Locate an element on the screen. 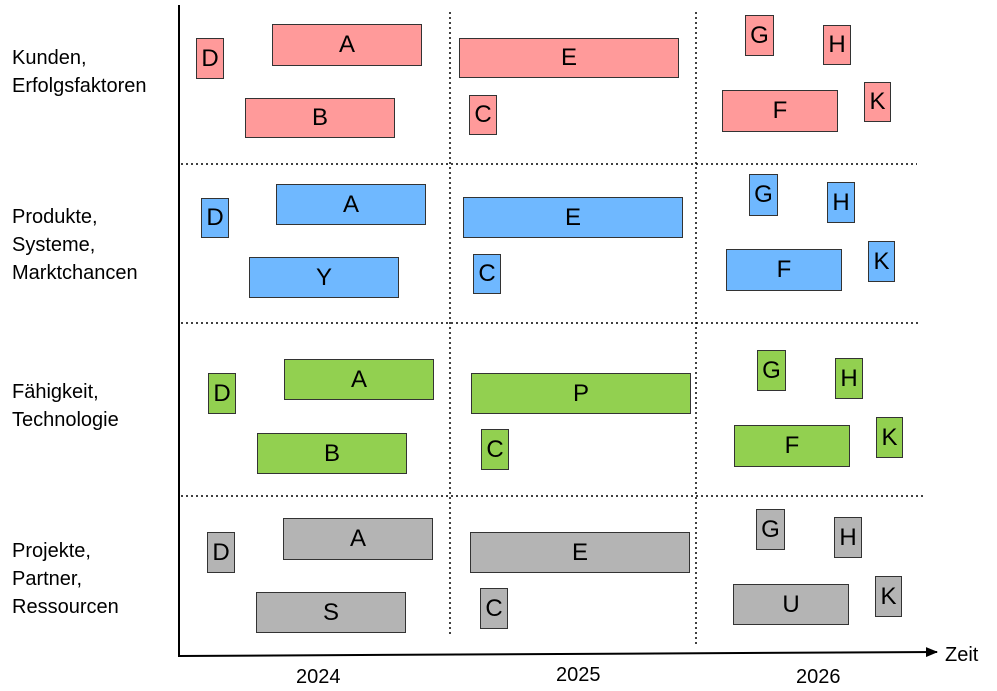 The image size is (997, 691). lane-label-projekte: Projekte, Partner, Ressourcen is located at coordinates (65, 579).